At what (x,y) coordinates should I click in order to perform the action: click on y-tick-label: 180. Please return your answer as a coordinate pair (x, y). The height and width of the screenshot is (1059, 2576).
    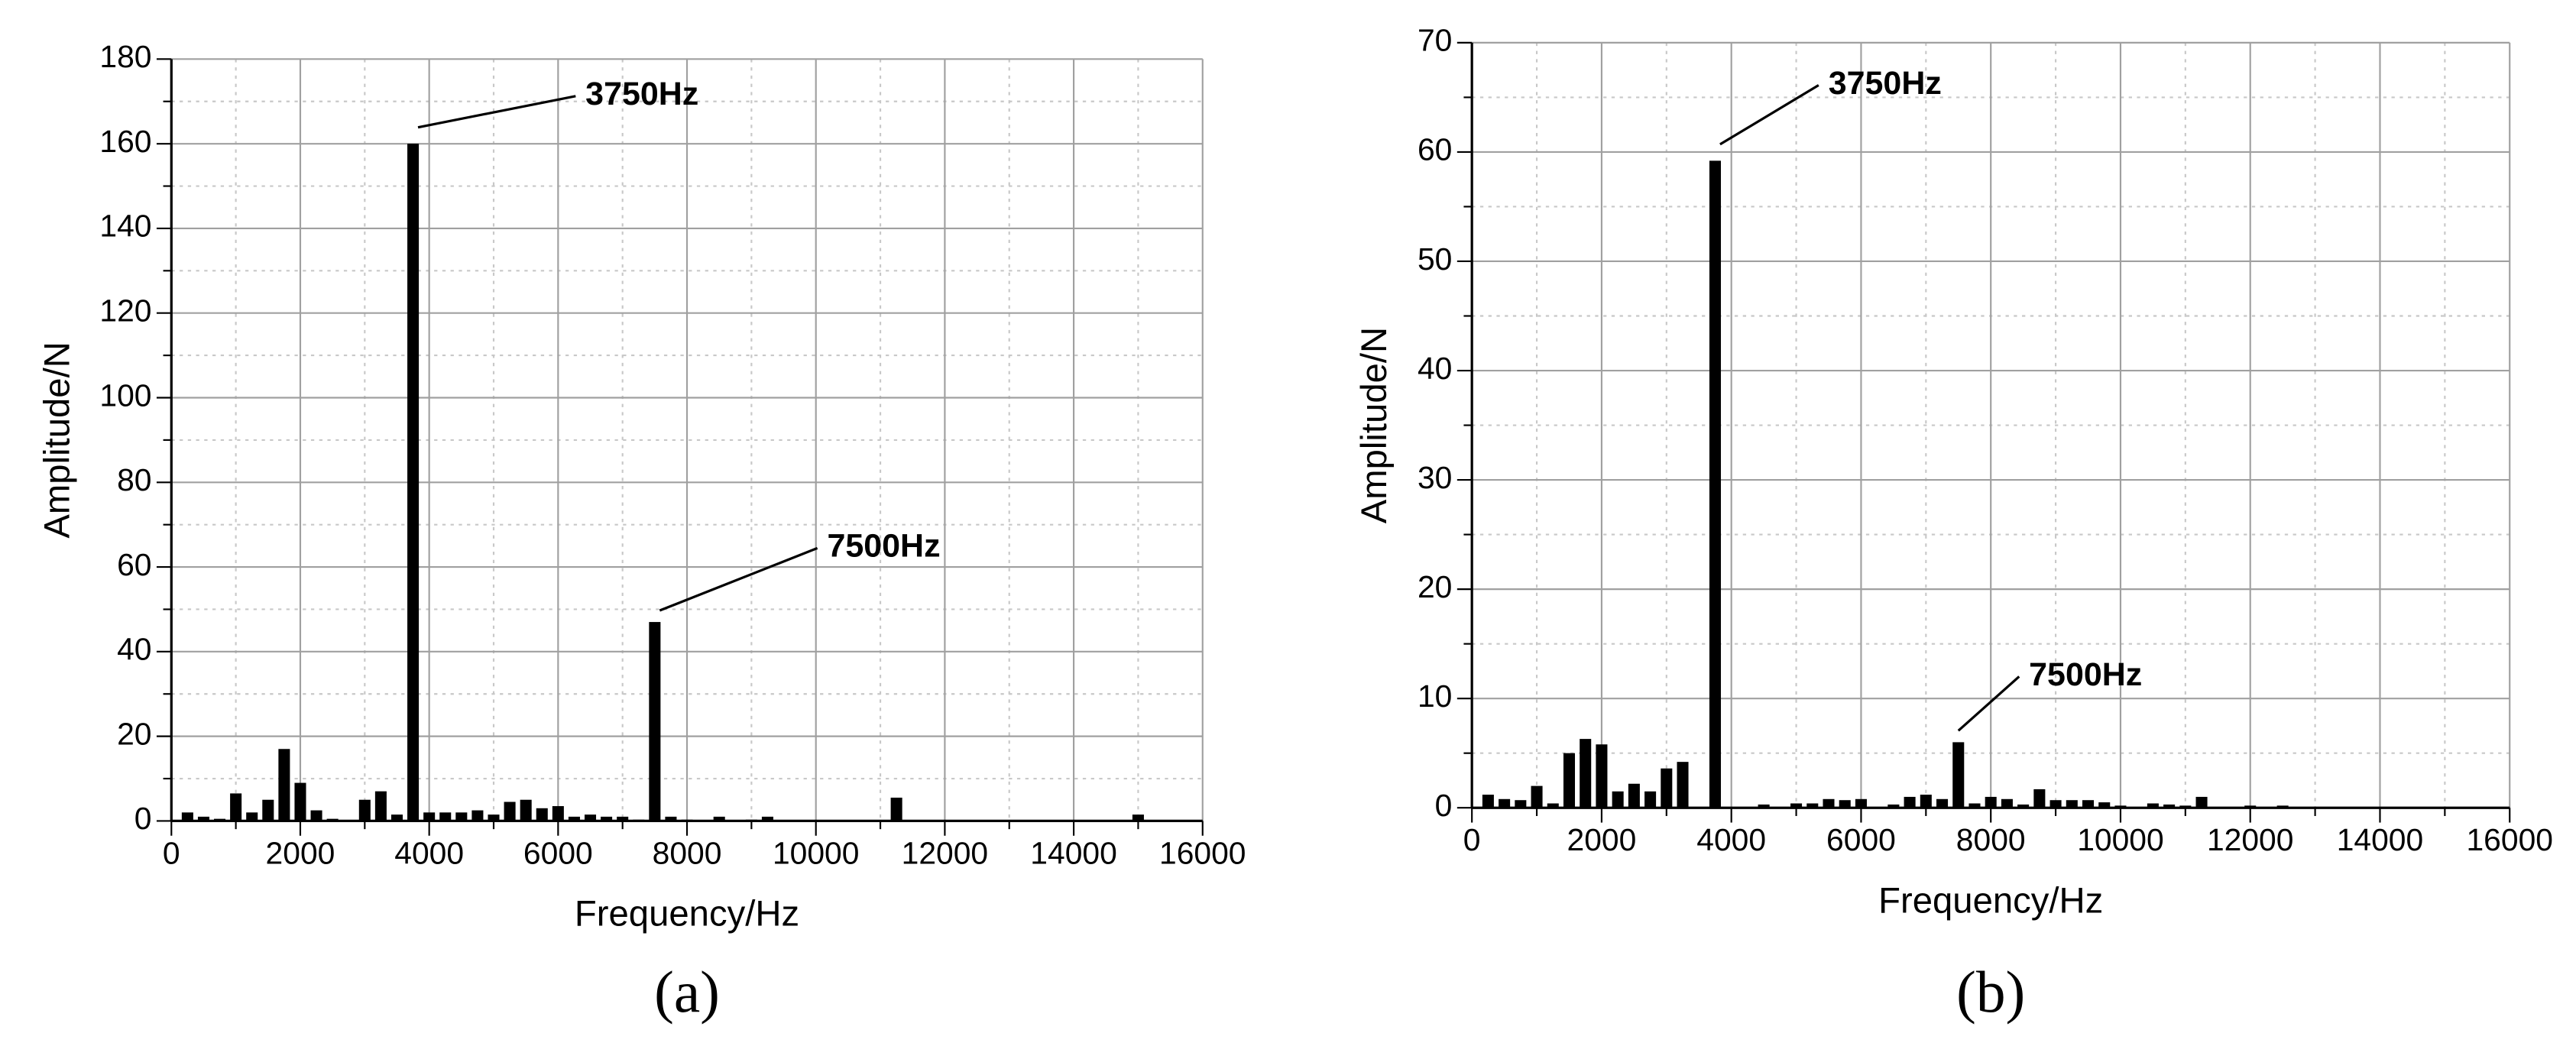
    Looking at the image, I should click on (125, 56).